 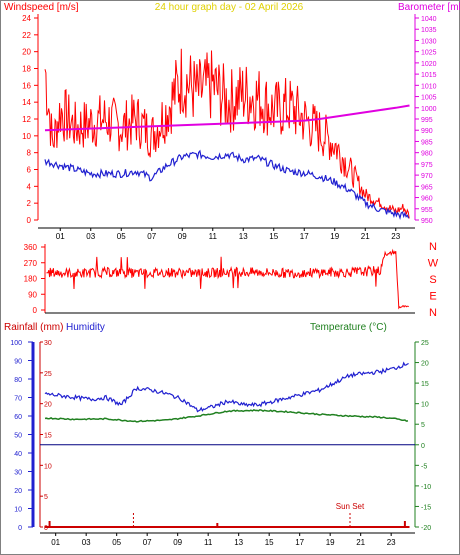 I want to click on wind-y-tick-label: 10, so click(x=26, y=136).